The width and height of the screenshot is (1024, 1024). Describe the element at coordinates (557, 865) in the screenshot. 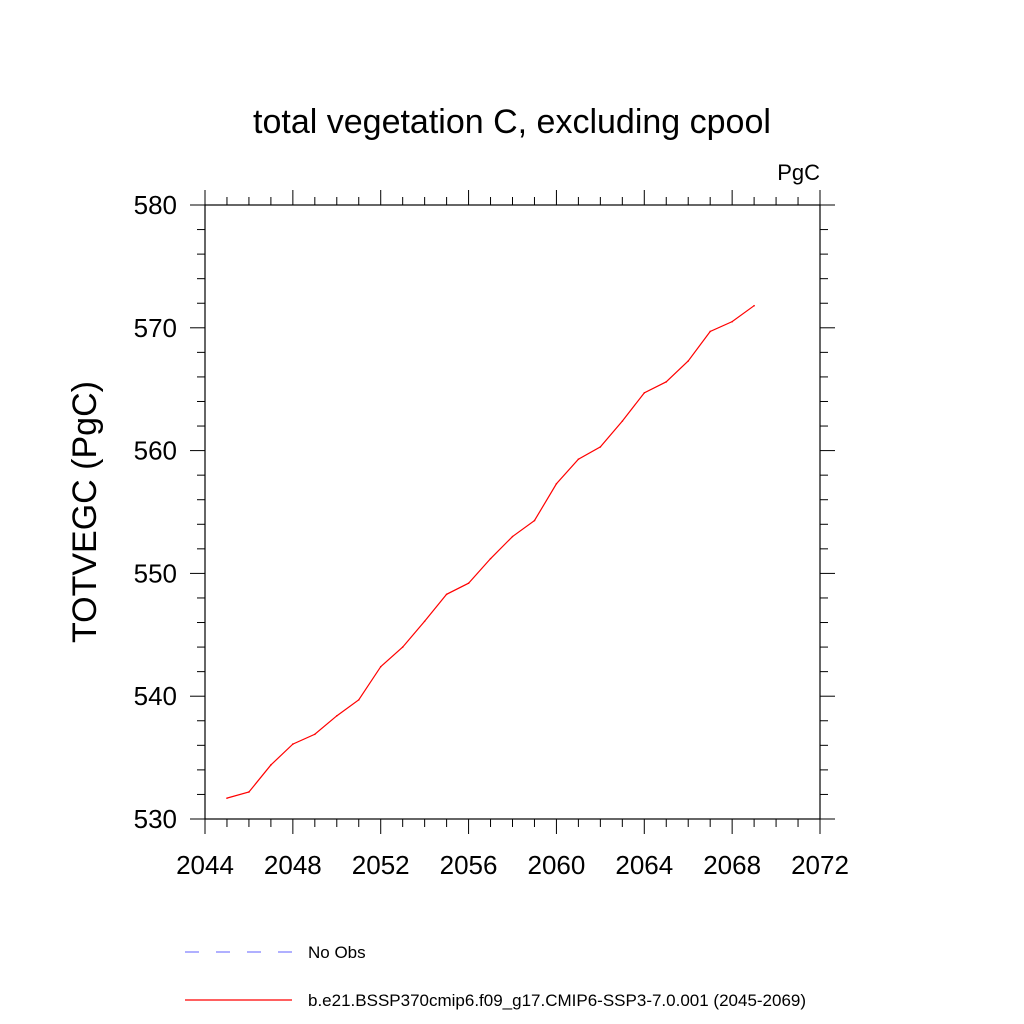

I see `x-tick-label: 2060` at that location.